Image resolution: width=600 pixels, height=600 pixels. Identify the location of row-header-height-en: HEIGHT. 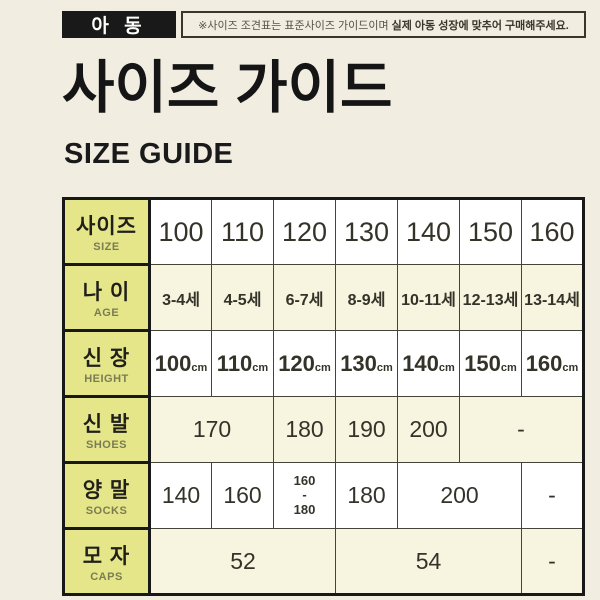
(106, 379).